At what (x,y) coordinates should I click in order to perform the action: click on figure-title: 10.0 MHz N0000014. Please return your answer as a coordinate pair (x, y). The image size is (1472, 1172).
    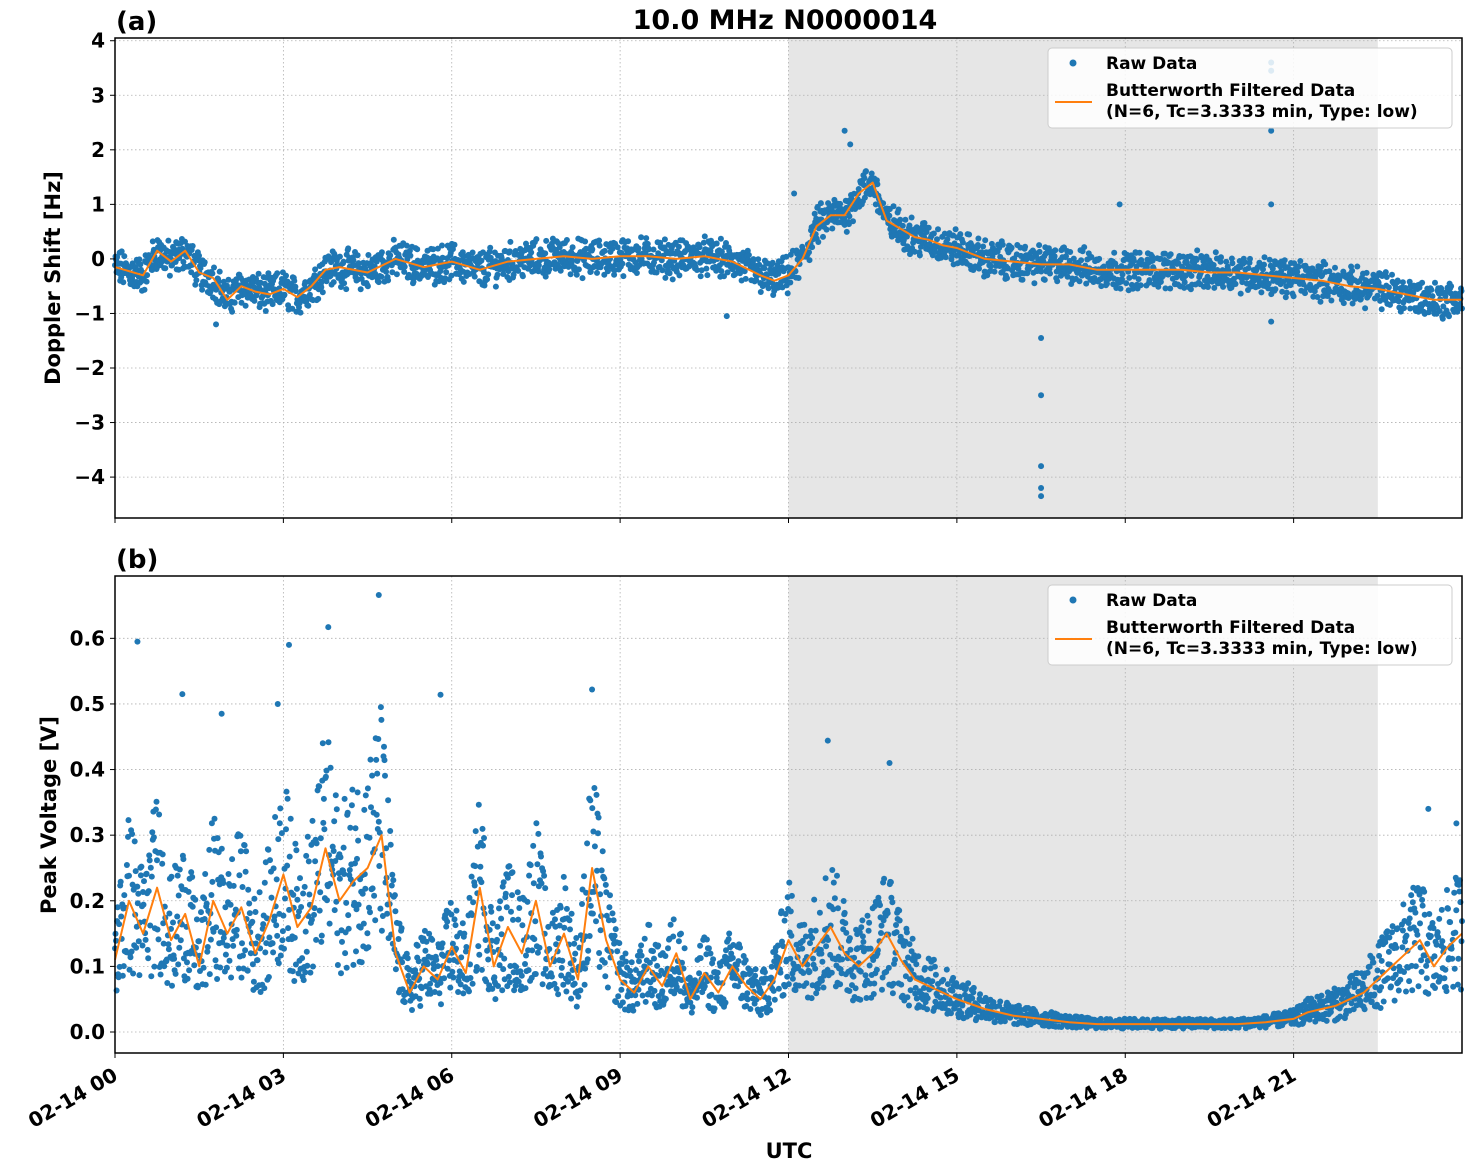
    Looking at the image, I should click on (785, 20).